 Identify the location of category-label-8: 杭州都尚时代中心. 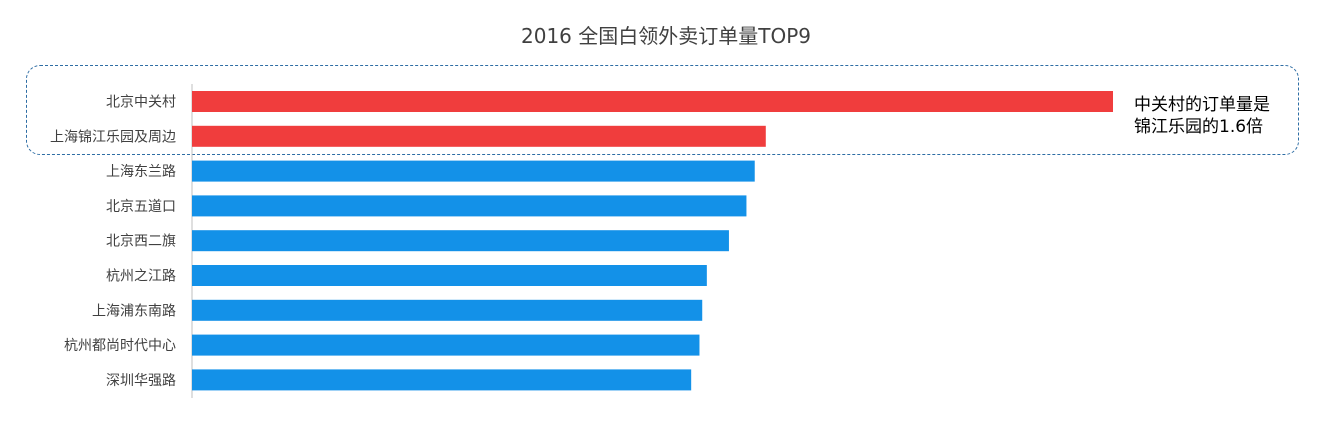
(120, 346).